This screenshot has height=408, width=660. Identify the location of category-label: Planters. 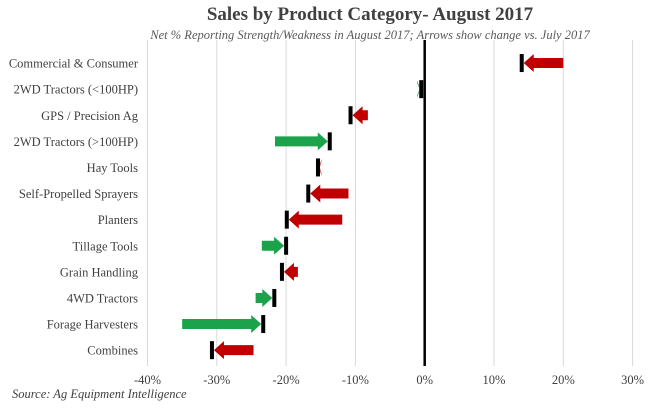
(118, 220).